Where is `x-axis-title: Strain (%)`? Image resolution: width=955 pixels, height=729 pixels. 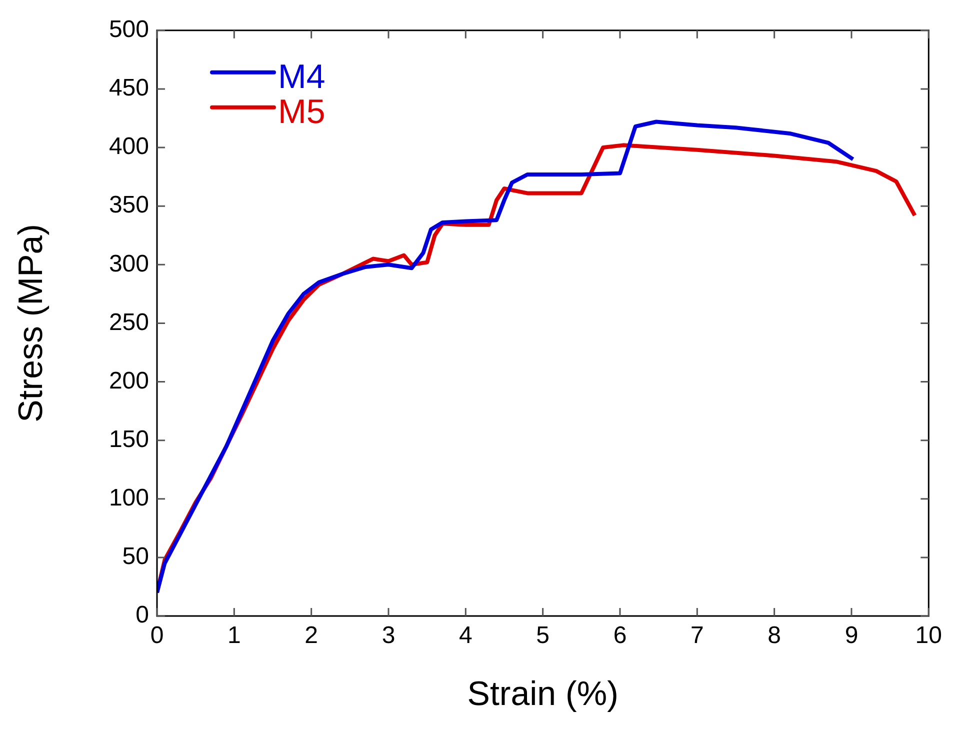
x-axis-title: Strain (%) is located at coordinates (542, 693).